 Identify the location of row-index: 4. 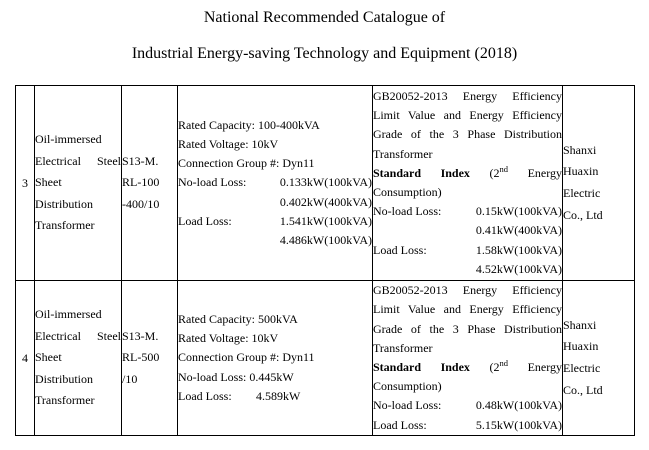
(25, 357).